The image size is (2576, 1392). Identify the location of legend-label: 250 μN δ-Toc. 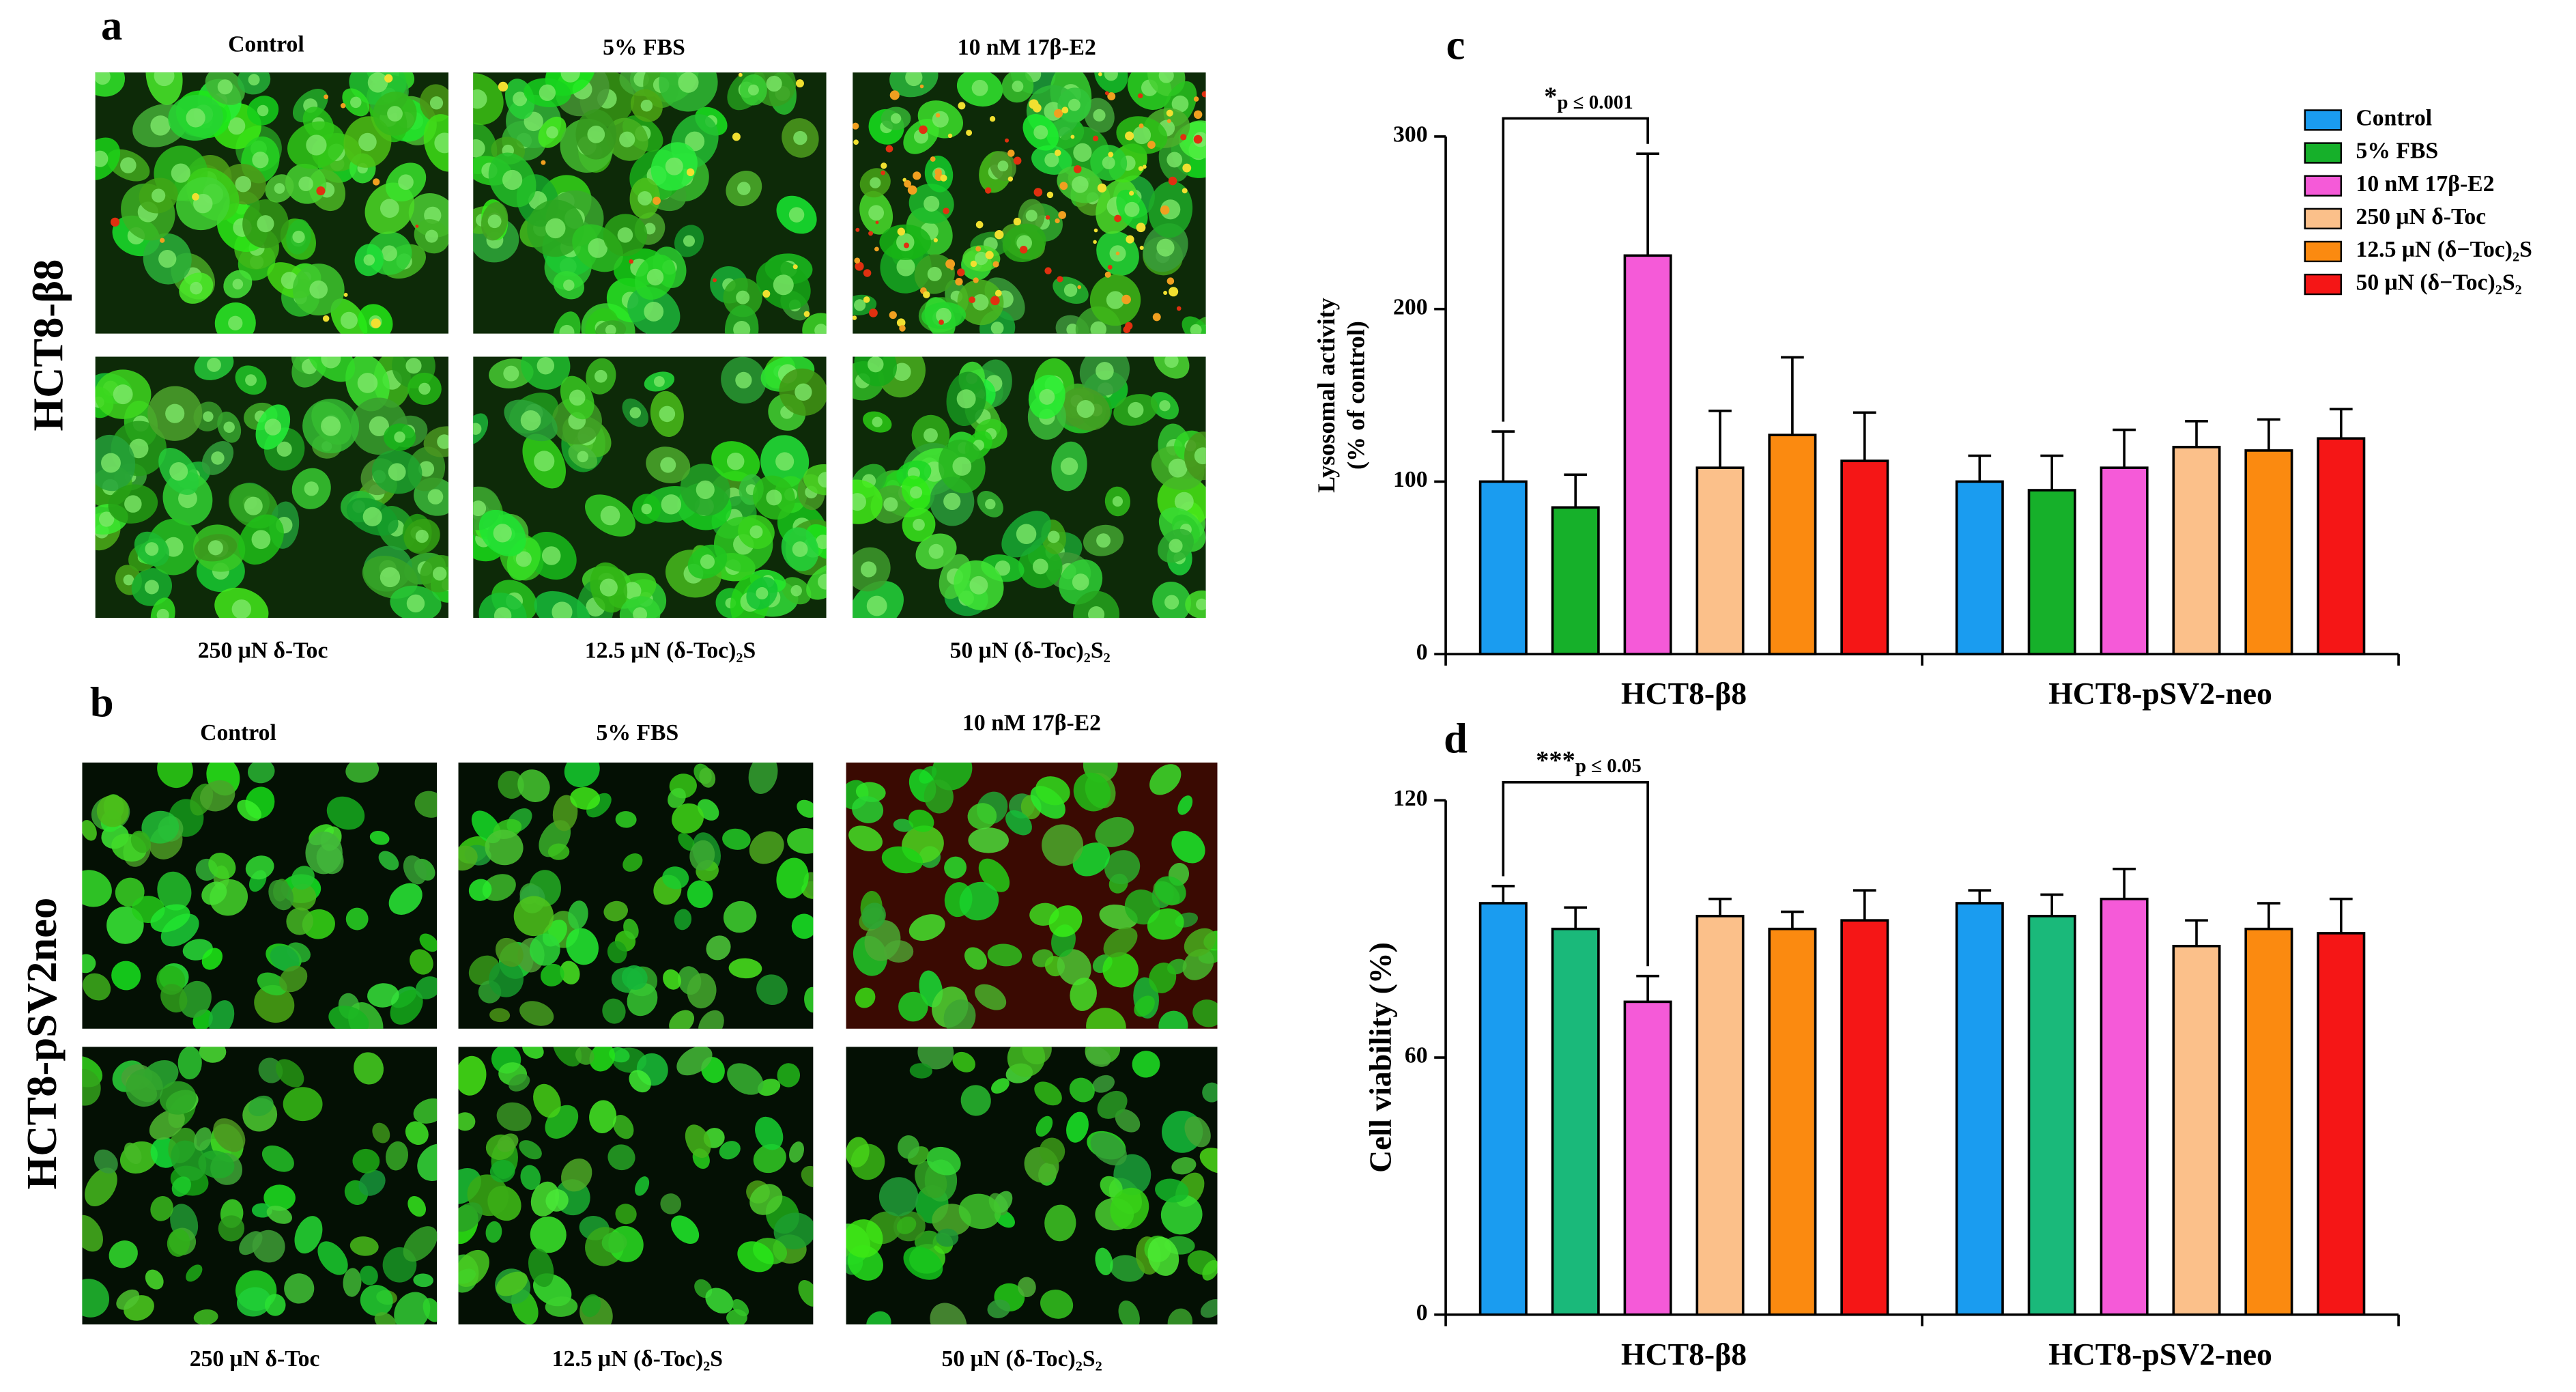
(2421, 216).